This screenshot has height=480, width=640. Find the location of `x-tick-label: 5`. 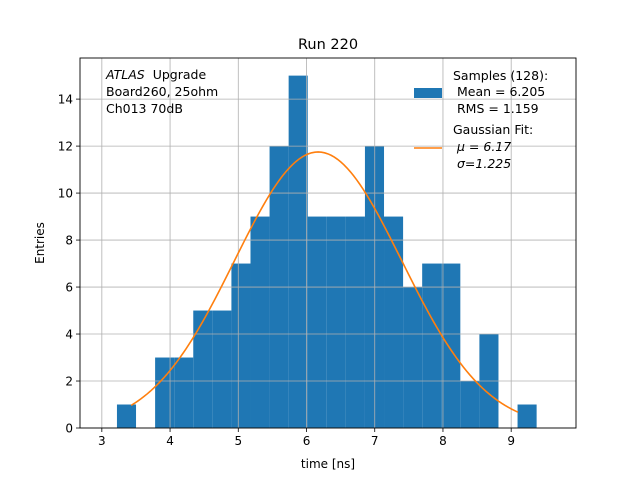

x-tick-label: 5 is located at coordinates (238, 441).